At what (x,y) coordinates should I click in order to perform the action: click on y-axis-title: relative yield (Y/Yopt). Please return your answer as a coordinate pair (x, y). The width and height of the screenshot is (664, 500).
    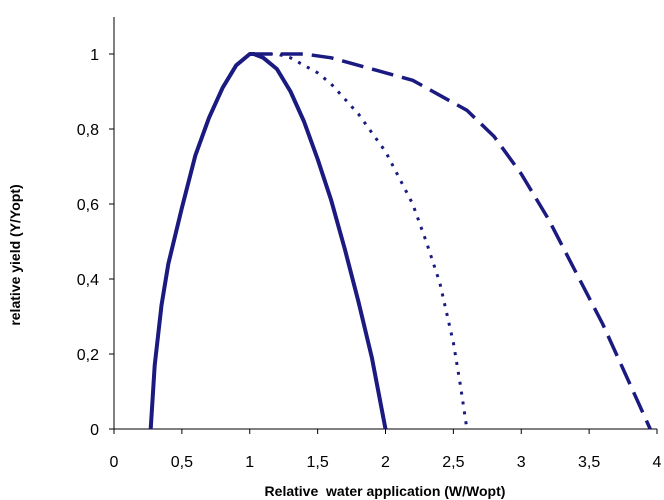
    Looking at the image, I should click on (15, 254).